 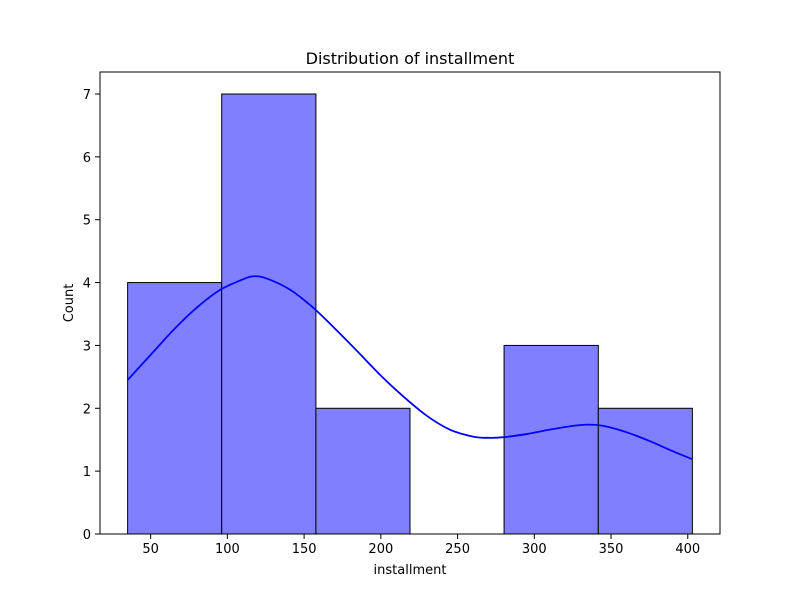 What do you see at coordinates (611, 549) in the screenshot?
I see `x-tick-label: 350` at bounding box center [611, 549].